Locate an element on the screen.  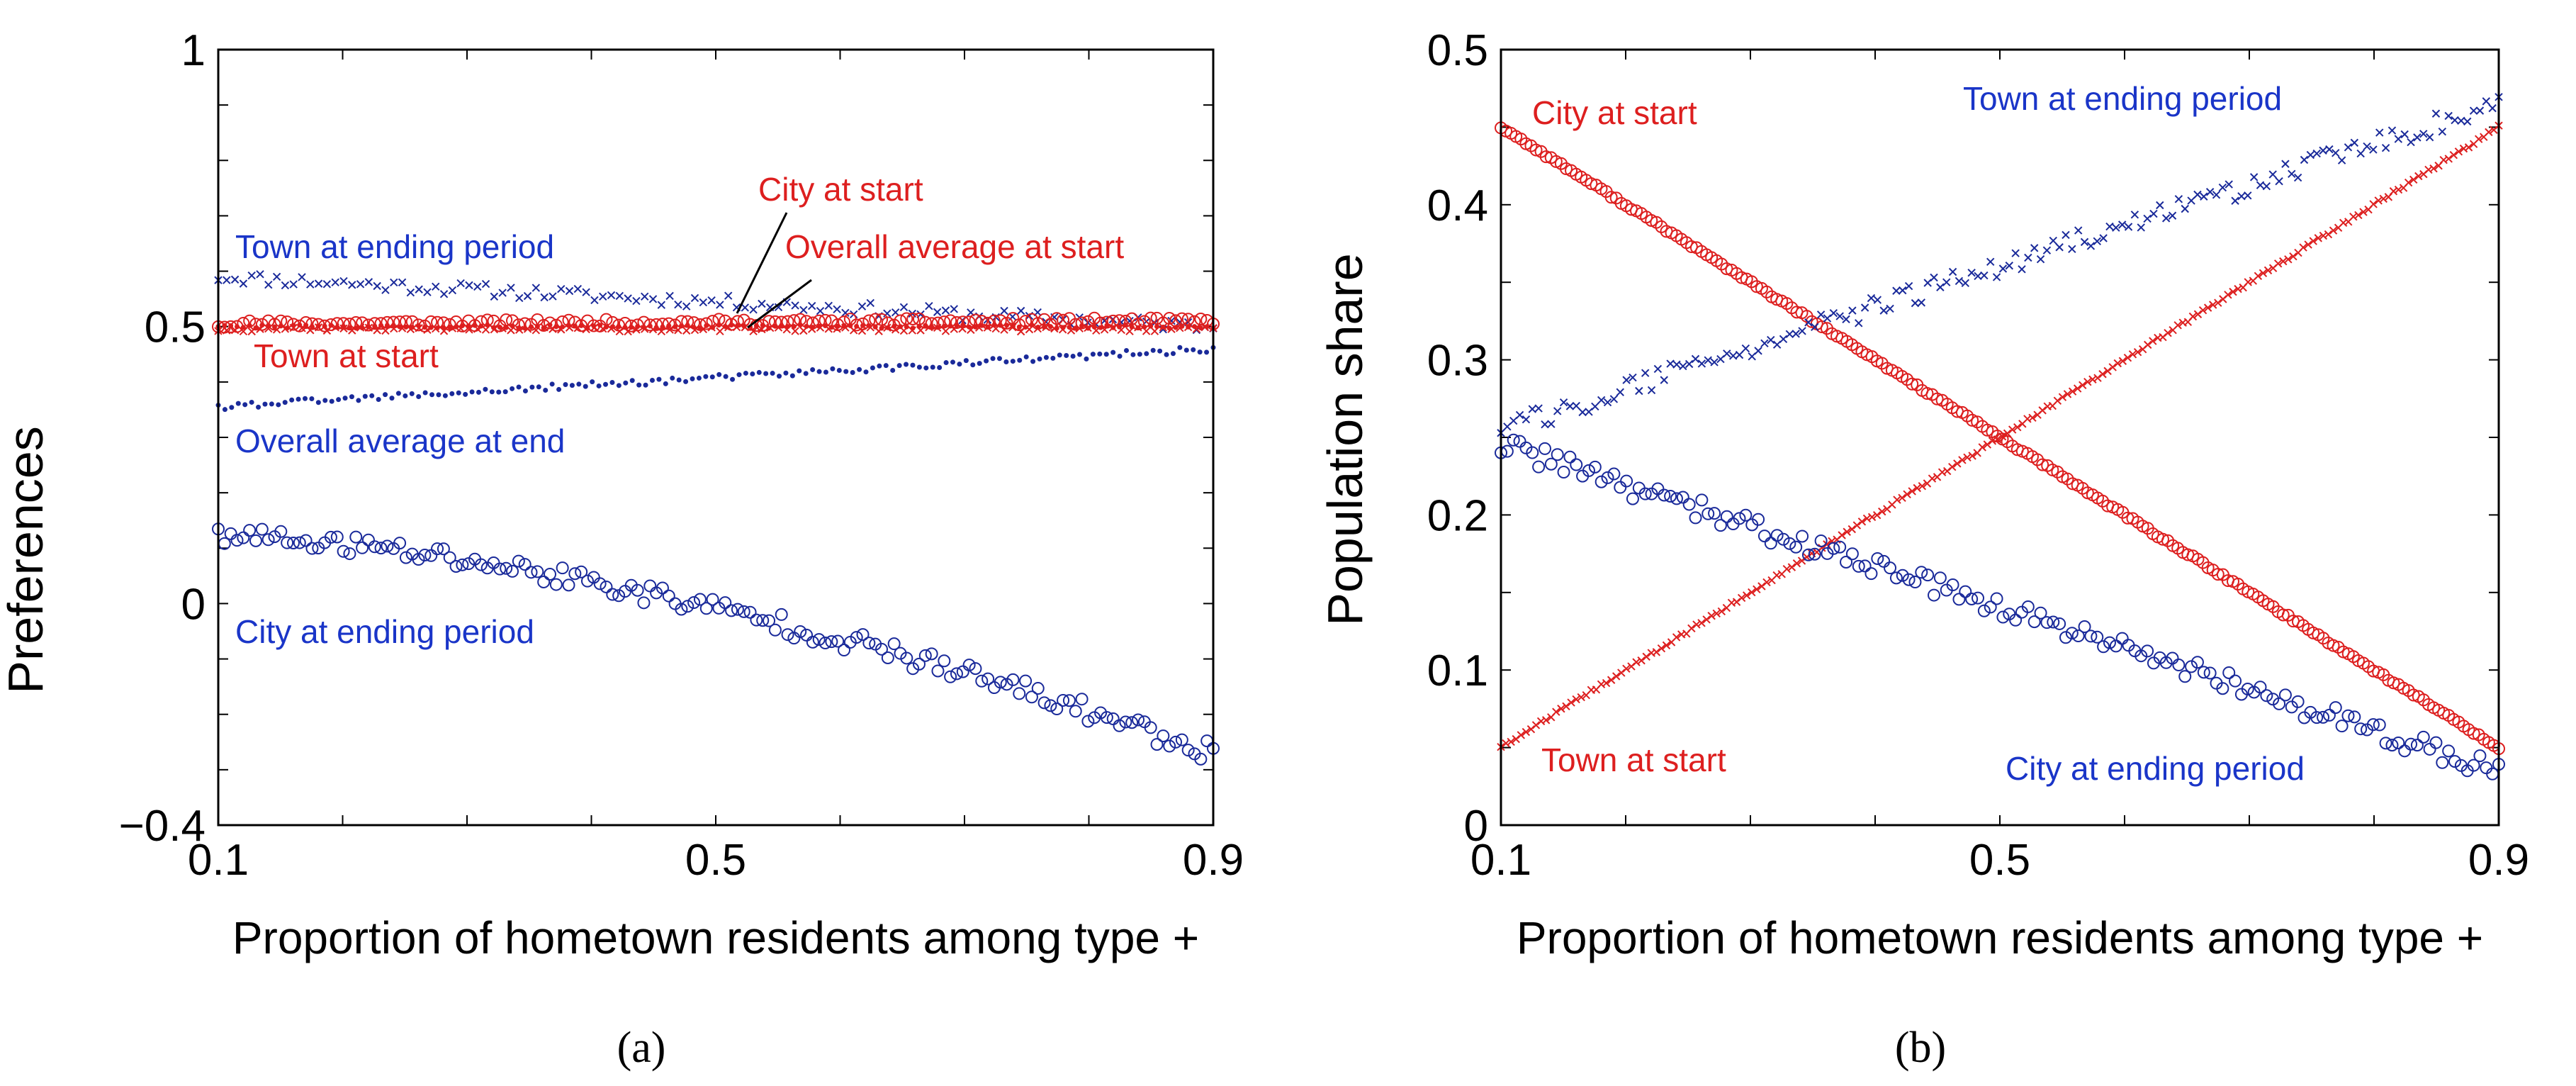
series-city-at-ending-period is located at coordinates (2000, 606).